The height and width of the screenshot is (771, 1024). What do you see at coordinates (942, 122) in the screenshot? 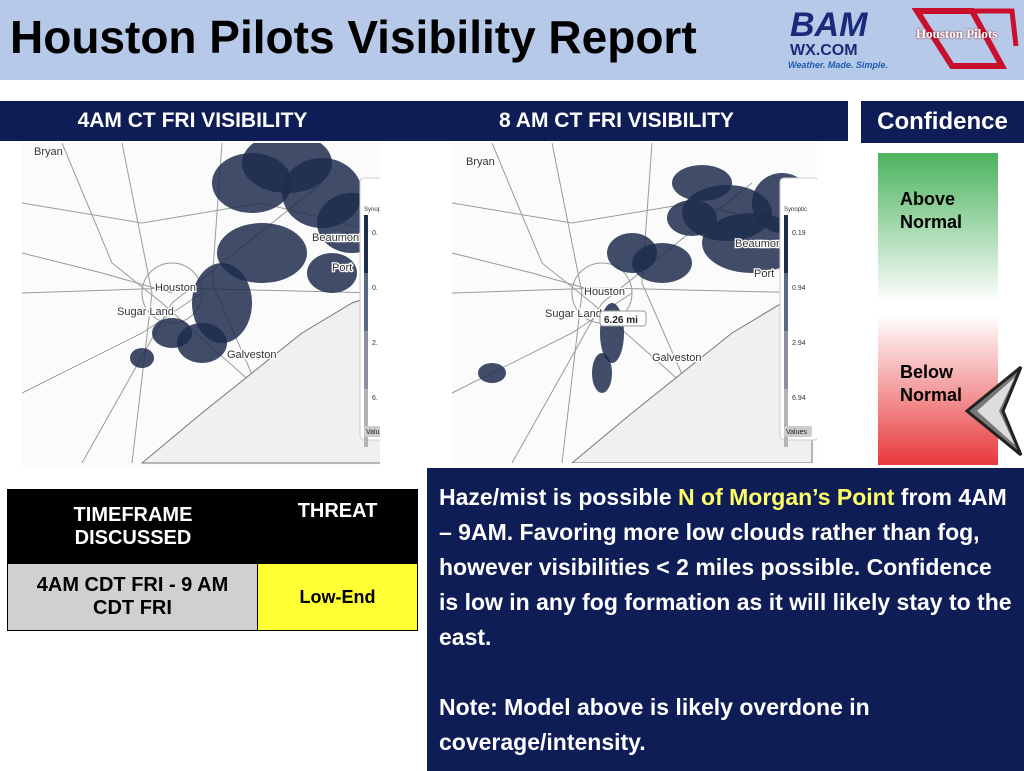
I see `confidence-title: Confidence` at bounding box center [942, 122].